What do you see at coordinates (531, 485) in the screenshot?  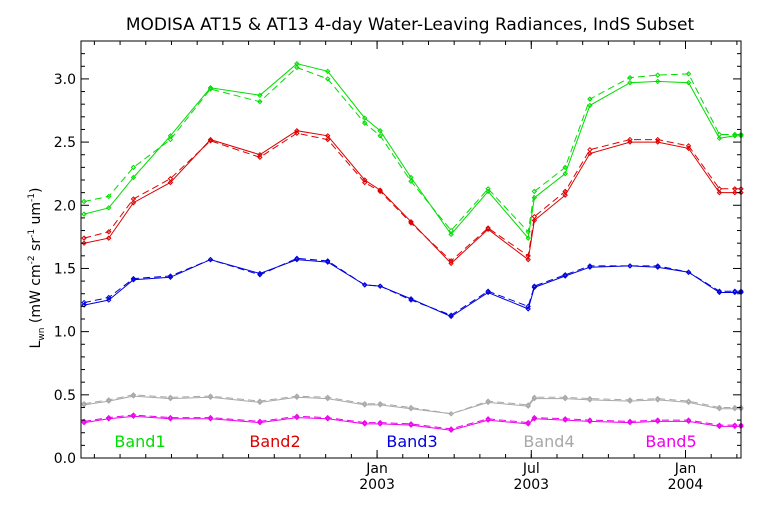 I see `x-tick-label-year: 2003` at bounding box center [531, 485].